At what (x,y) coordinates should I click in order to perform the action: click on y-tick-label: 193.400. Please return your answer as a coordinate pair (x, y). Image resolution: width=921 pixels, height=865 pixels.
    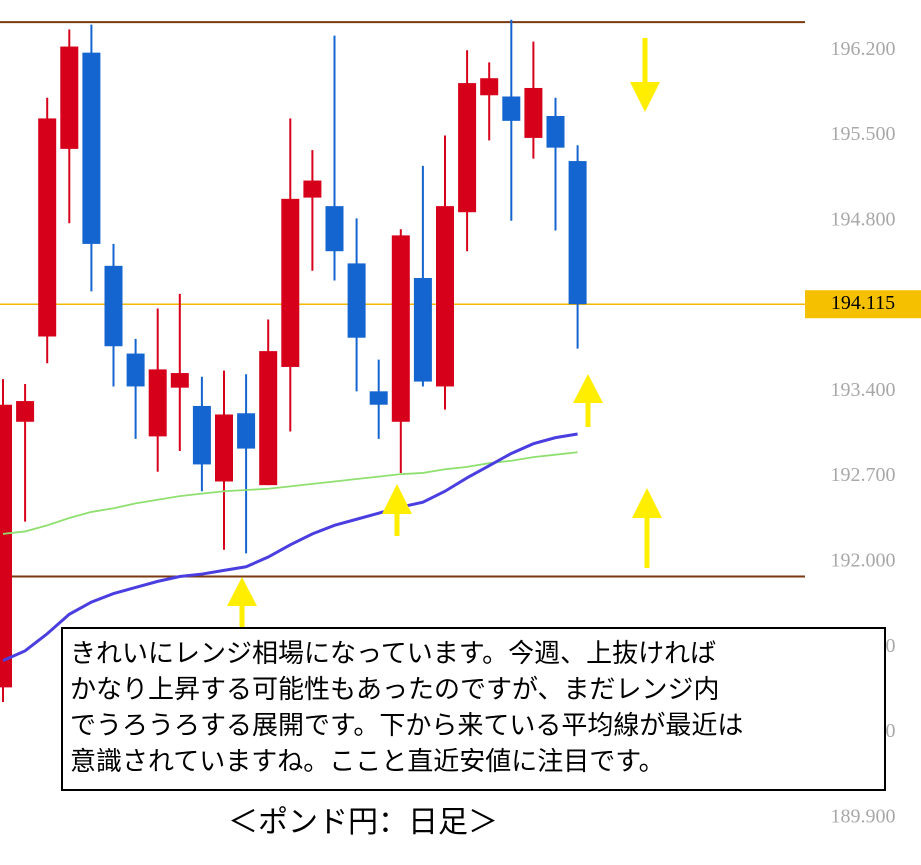
    Looking at the image, I should click on (863, 390).